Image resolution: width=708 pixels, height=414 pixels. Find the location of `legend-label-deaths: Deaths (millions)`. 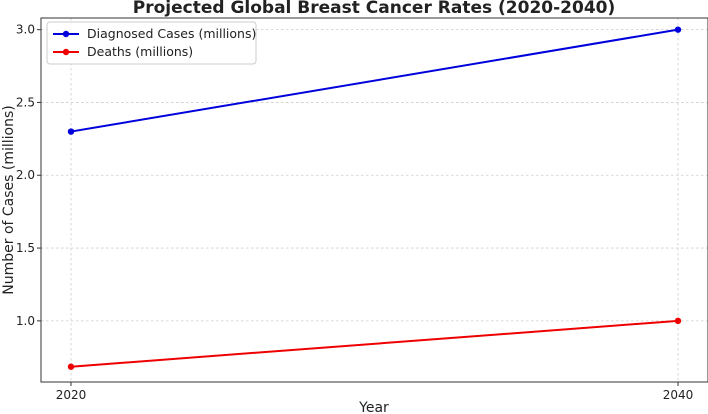

legend-label-deaths: Deaths (millions) is located at coordinates (140, 51).